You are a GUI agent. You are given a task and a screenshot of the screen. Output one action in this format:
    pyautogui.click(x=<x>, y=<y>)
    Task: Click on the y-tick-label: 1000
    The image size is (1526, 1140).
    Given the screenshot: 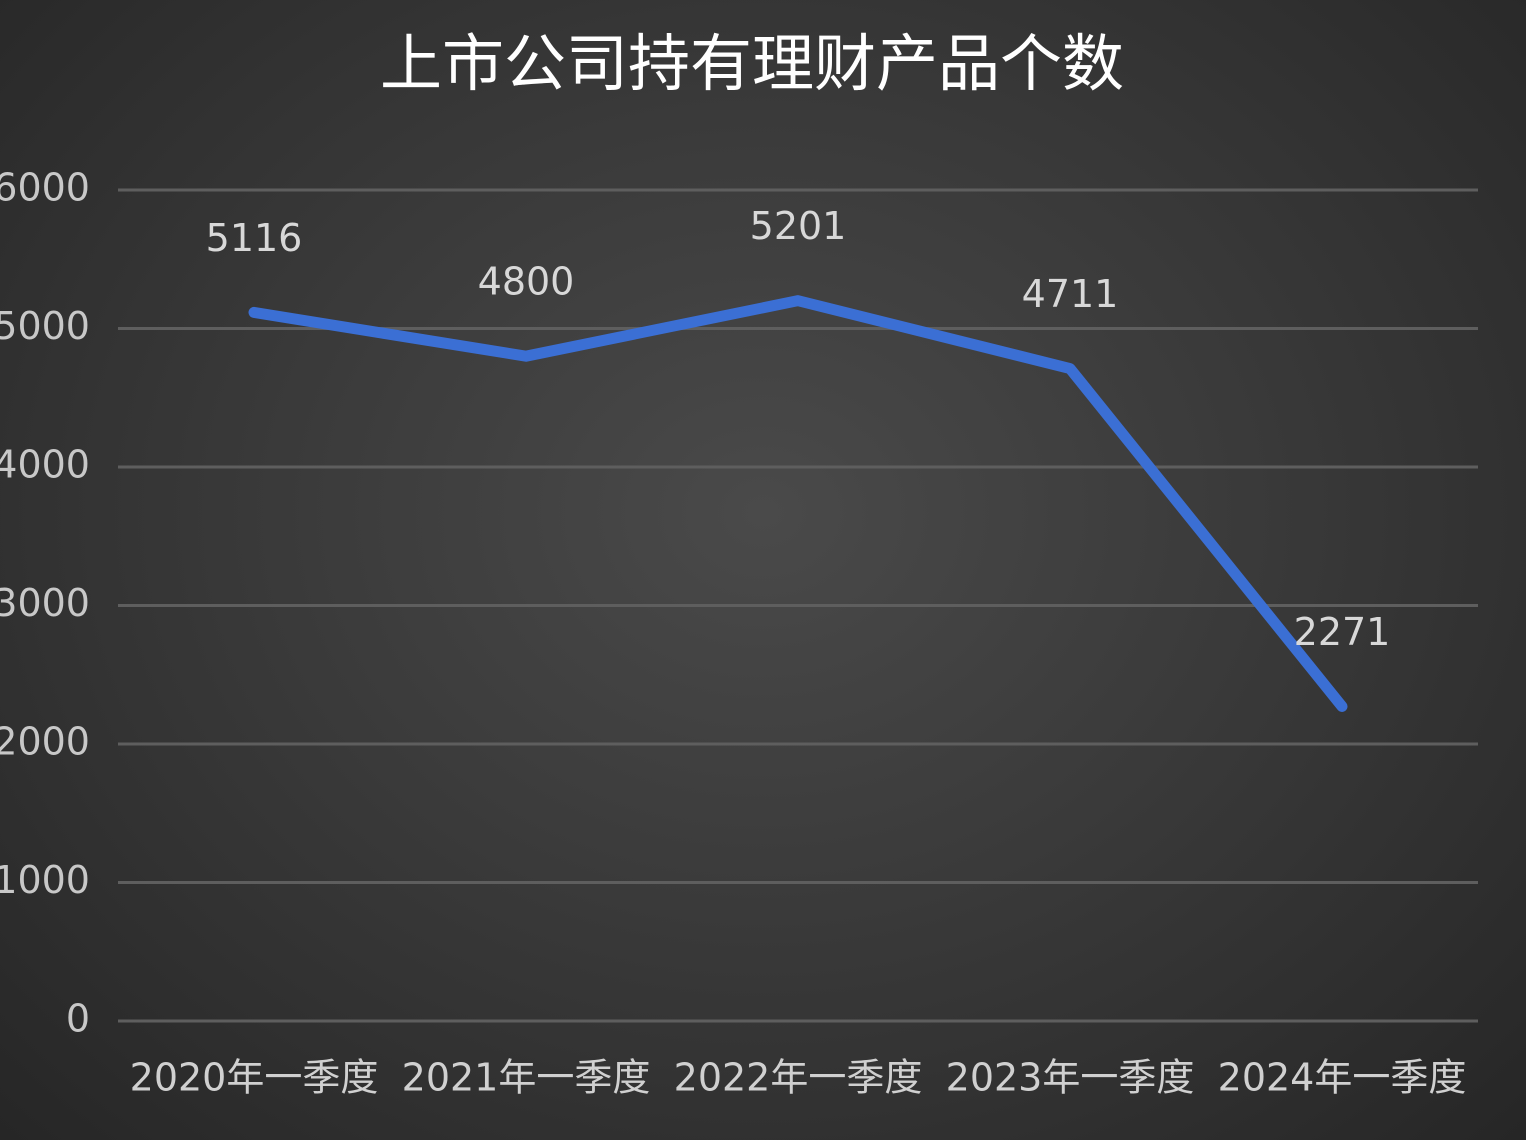 What is the action you would take?
    pyautogui.click(x=45, y=880)
    